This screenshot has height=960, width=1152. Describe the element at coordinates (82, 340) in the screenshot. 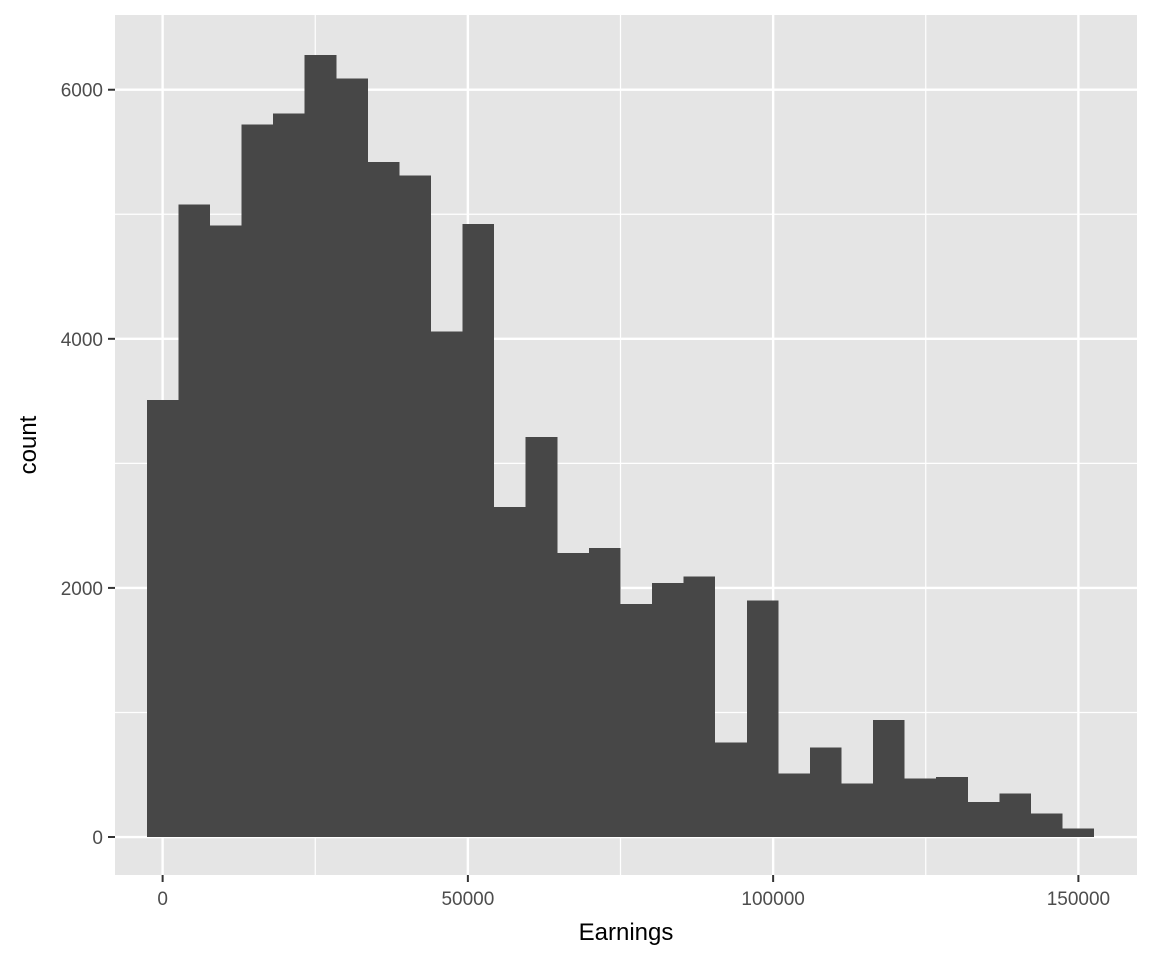

I see `y-tick-label: 4000` at that location.